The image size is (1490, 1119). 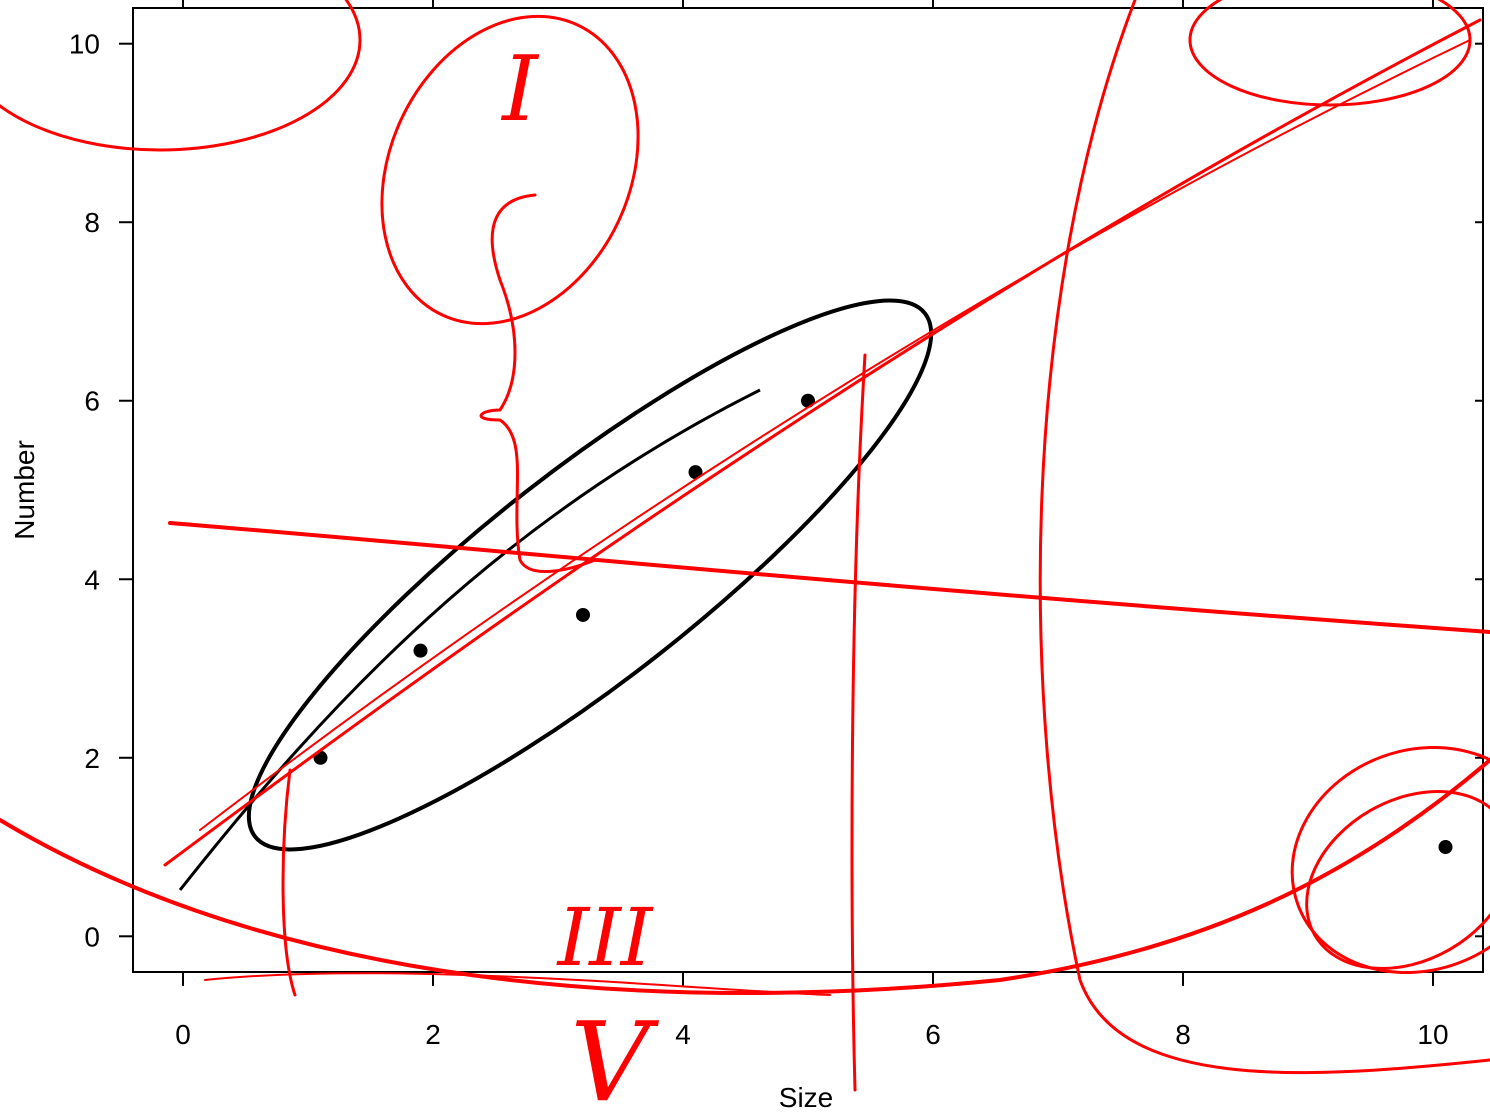 What do you see at coordinates (614, 1058) in the screenshot?
I see `annotation: V` at bounding box center [614, 1058].